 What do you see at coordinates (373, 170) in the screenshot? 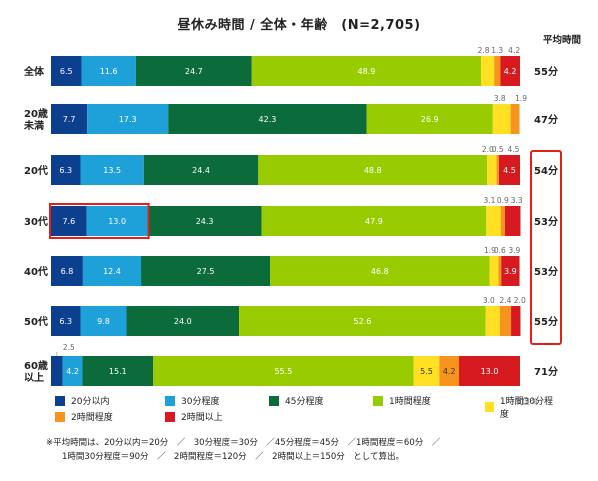
I see `data-label: 48.8` at bounding box center [373, 170].